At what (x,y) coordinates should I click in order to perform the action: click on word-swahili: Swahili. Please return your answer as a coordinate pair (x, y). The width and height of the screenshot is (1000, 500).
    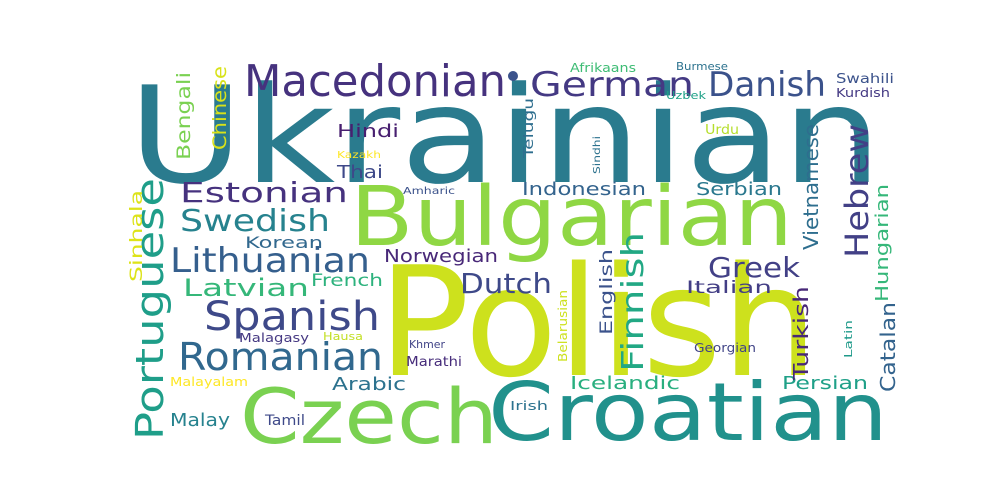
    Looking at the image, I should click on (865, 79).